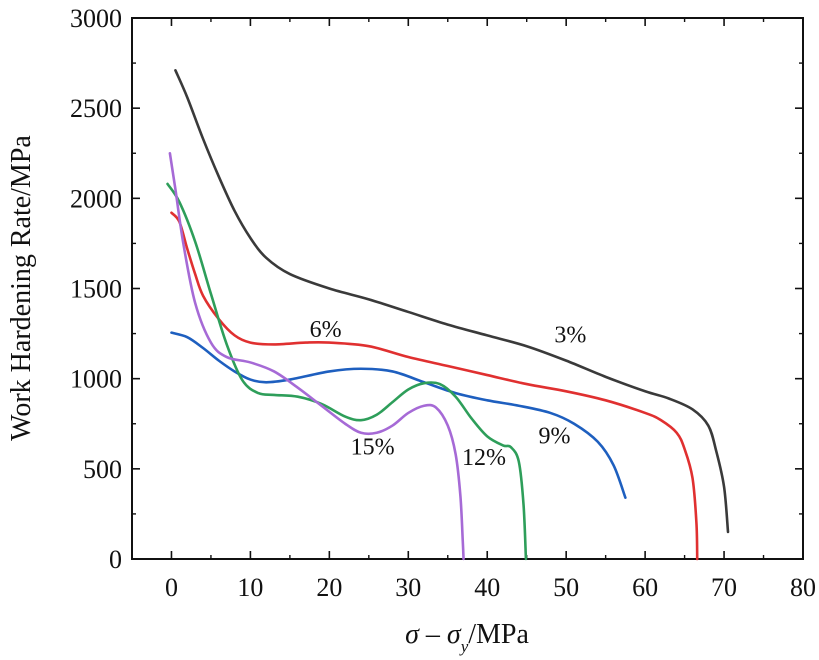 The height and width of the screenshot is (660, 819). Describe the element at coordinates (412, 634) in the screenshot. I see `x-axis-title-sigma: σ` at that location.